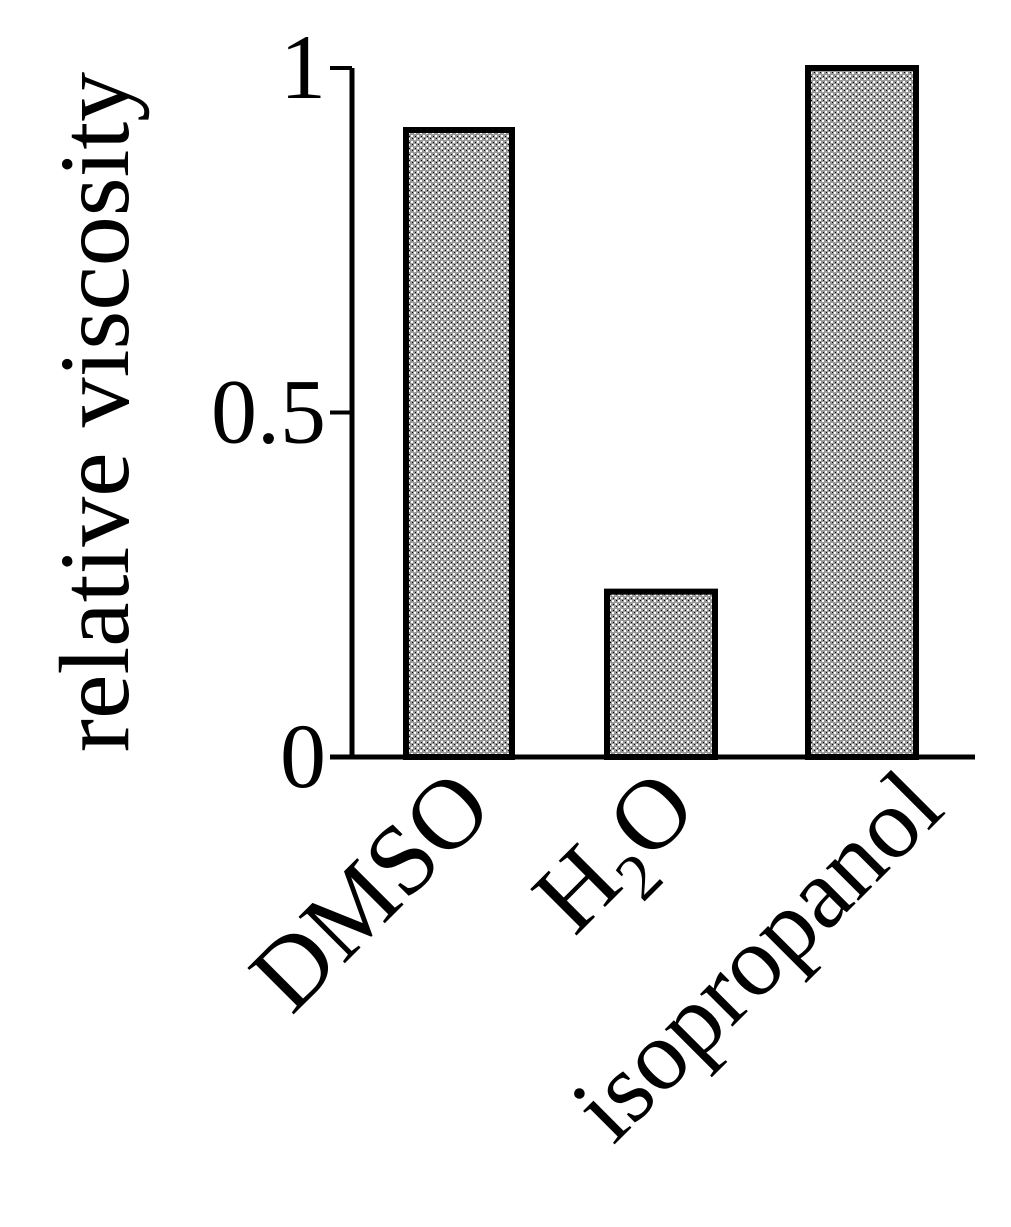  I want to click on x-category-label-1: H2O, so click(620, 857).